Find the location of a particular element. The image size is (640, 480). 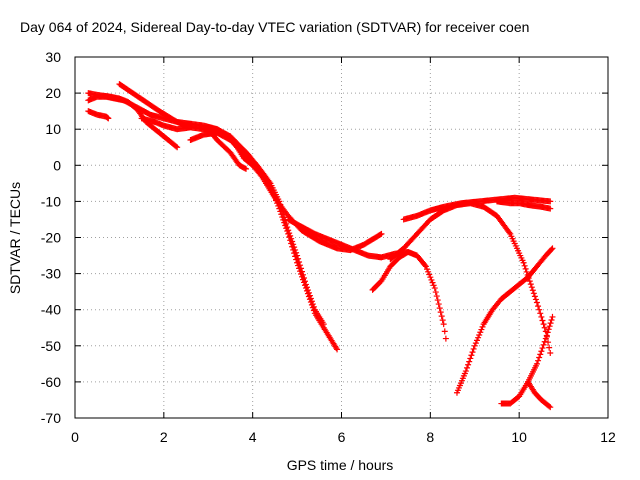

y-axis-label: SDTVAR / TECUs is located at coordinates (15, 238).